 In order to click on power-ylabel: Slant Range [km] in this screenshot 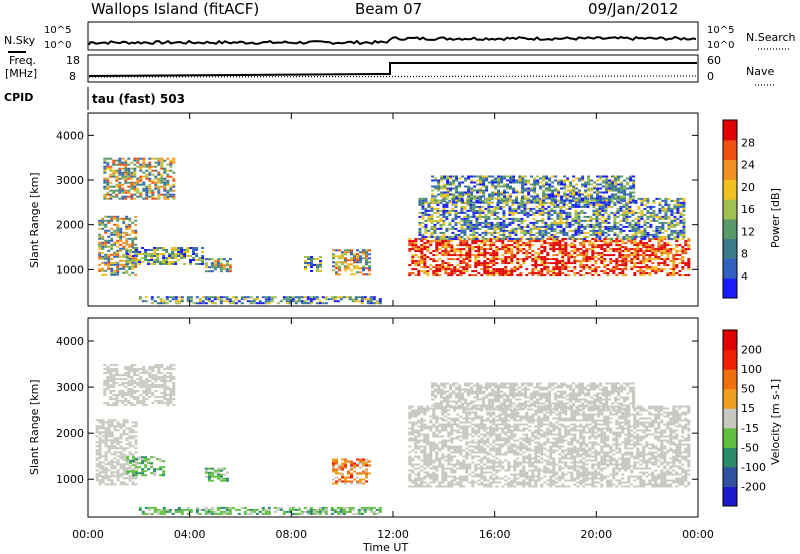, I will do `click(34, 220)`.